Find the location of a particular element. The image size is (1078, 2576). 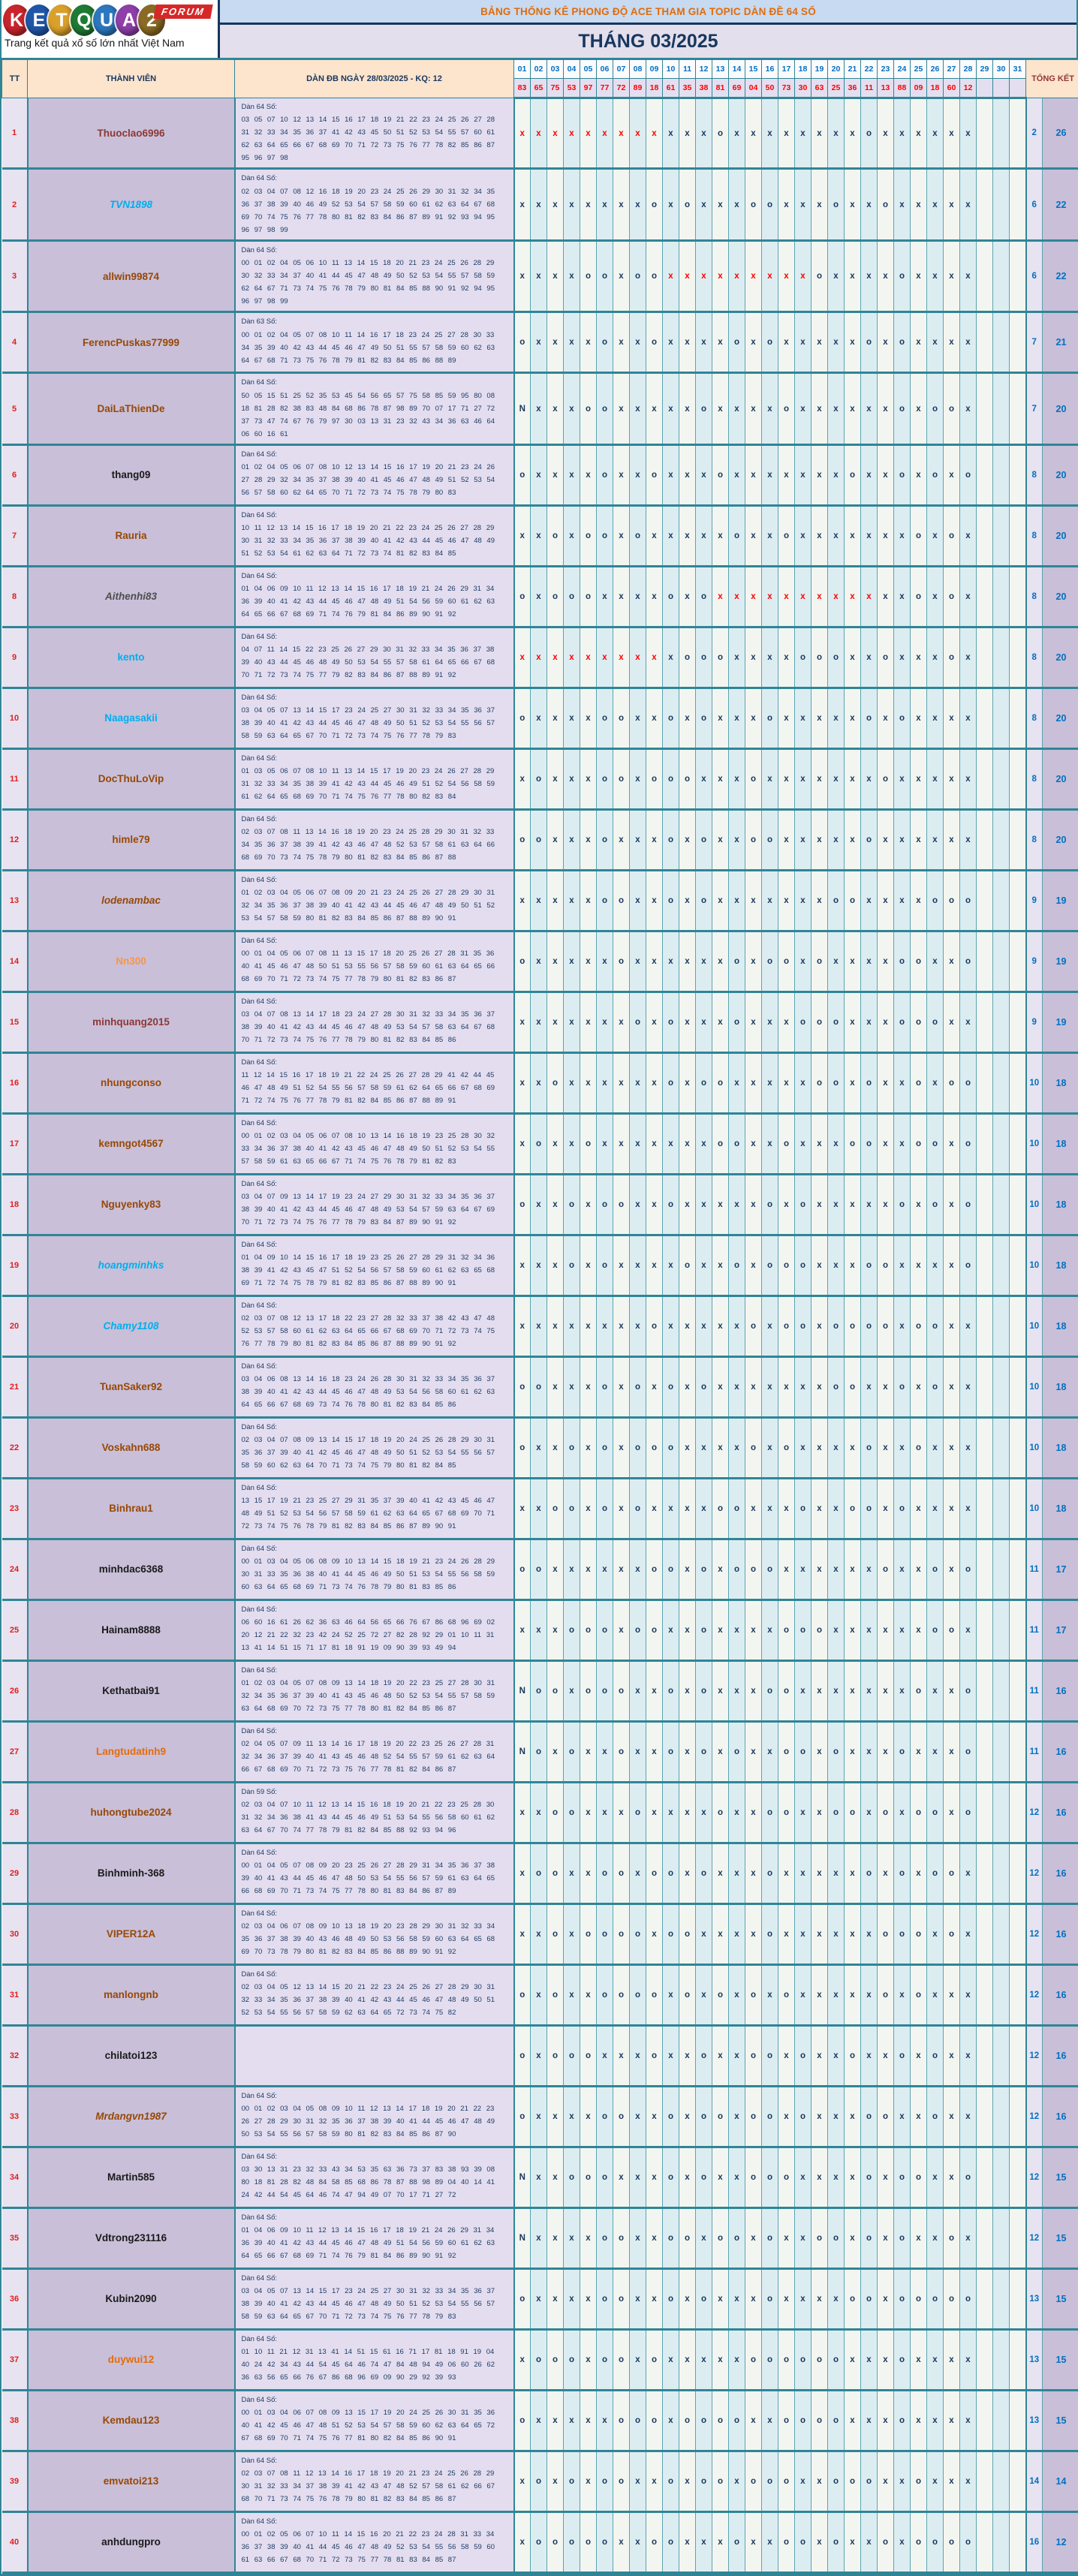

miss-total: 9 is located at coordinates (1034, 900).